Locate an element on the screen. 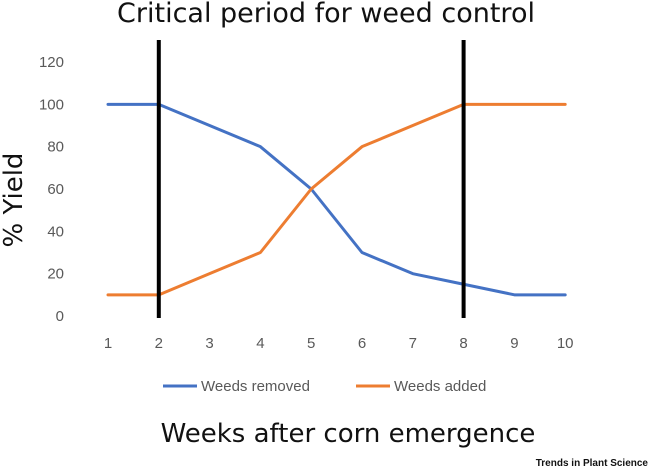  legend-label-0: Weeds removed is located at coordinates (255, 386).